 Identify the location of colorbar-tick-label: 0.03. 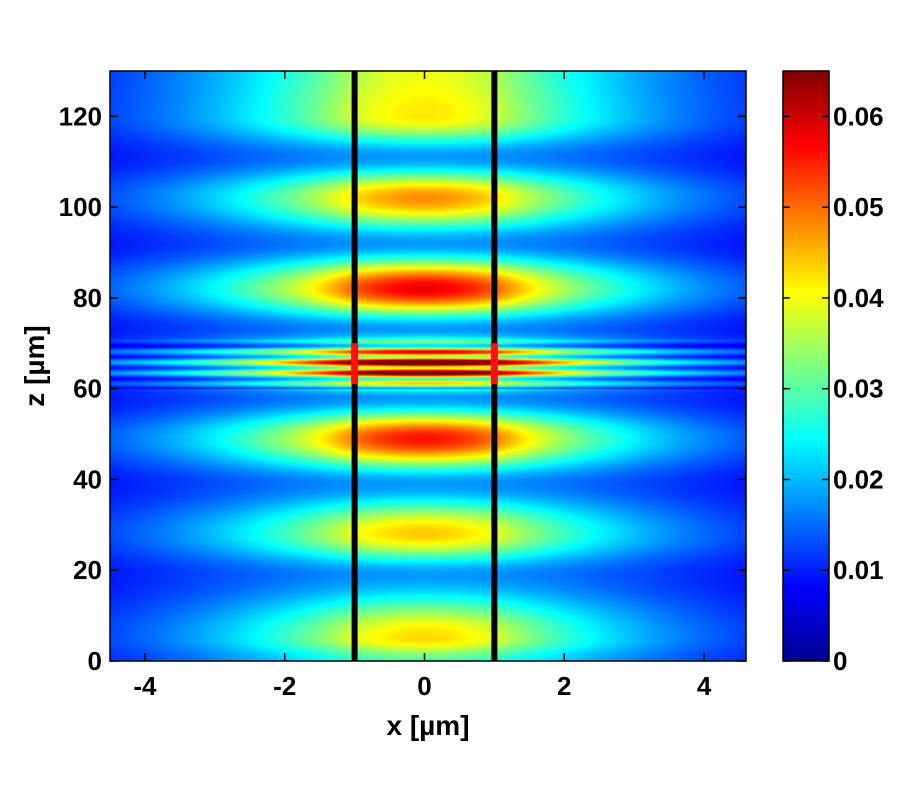
(858, 389).